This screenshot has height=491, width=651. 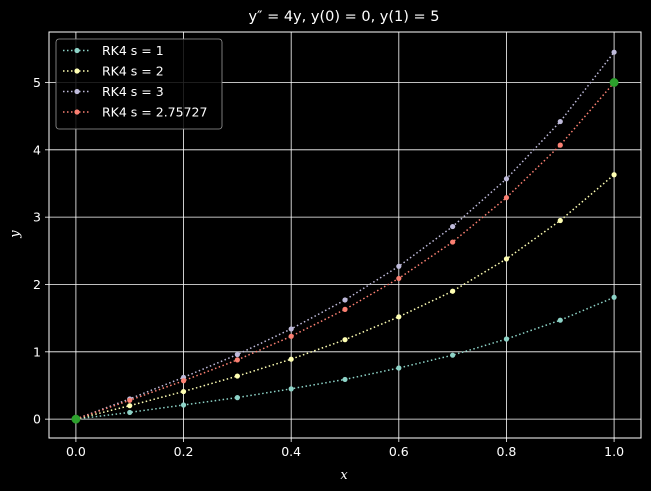 I want to click on y-tick-label: 3, so click(x=37, y=217).